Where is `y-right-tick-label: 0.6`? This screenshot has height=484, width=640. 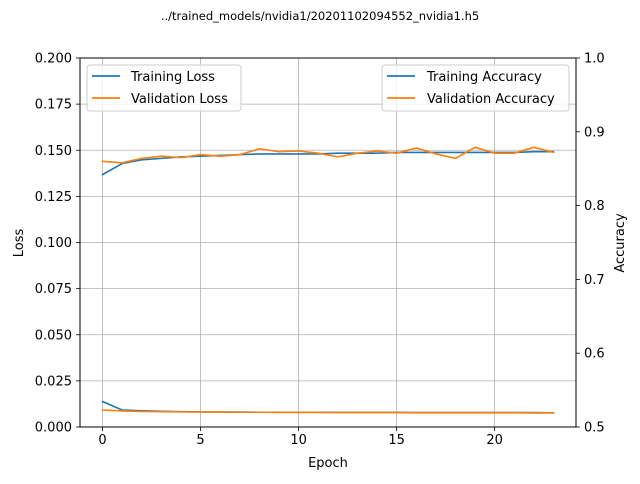 y-right-tick-label: 0.6 is located at coordinates (594, 354).